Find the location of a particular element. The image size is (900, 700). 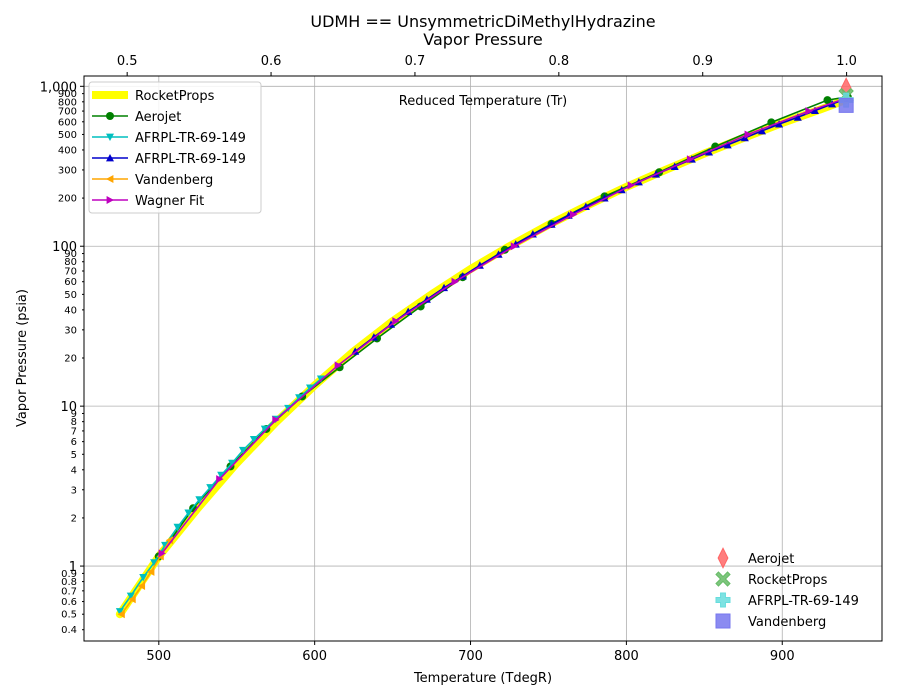

legend-label: Aerojet is located at coordinates (771, 559).